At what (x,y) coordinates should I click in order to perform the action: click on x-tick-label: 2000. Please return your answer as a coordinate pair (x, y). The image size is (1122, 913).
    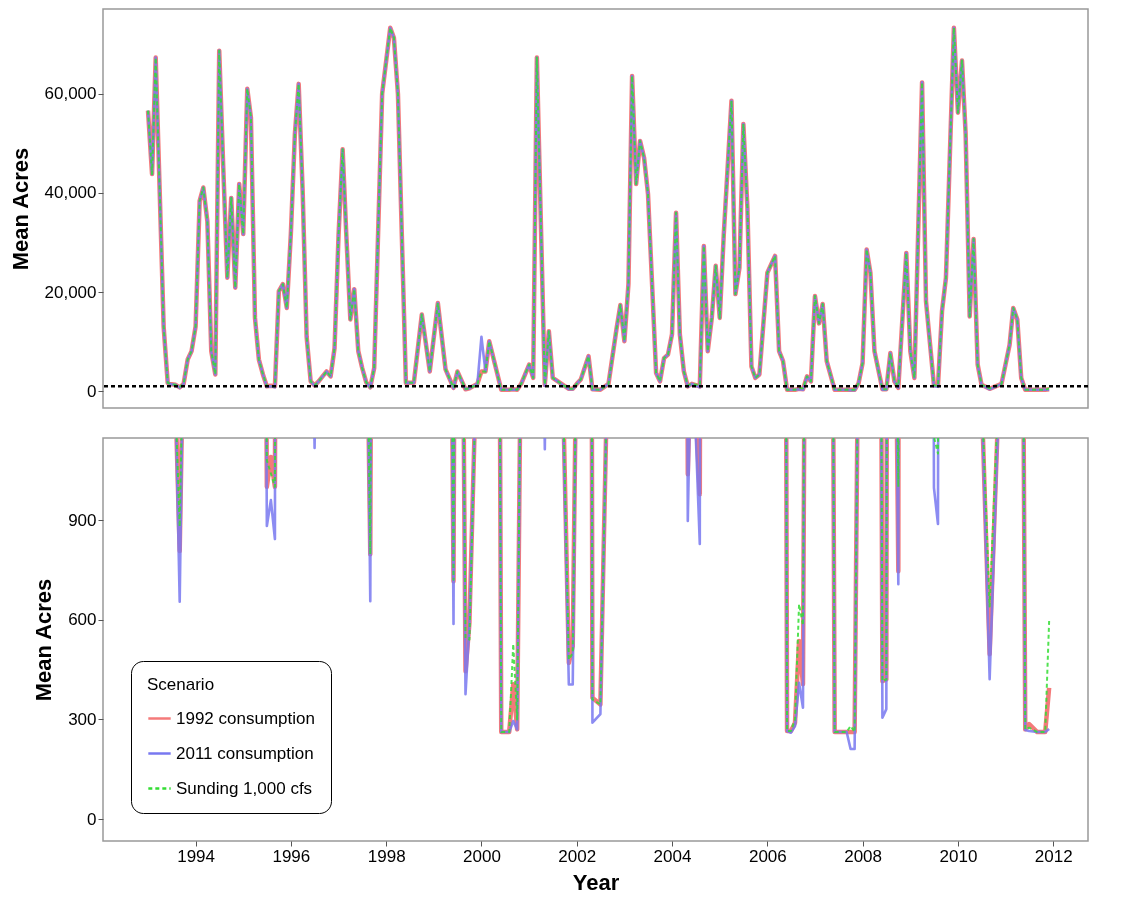
    Looking at the image, I should click on (482, 856).